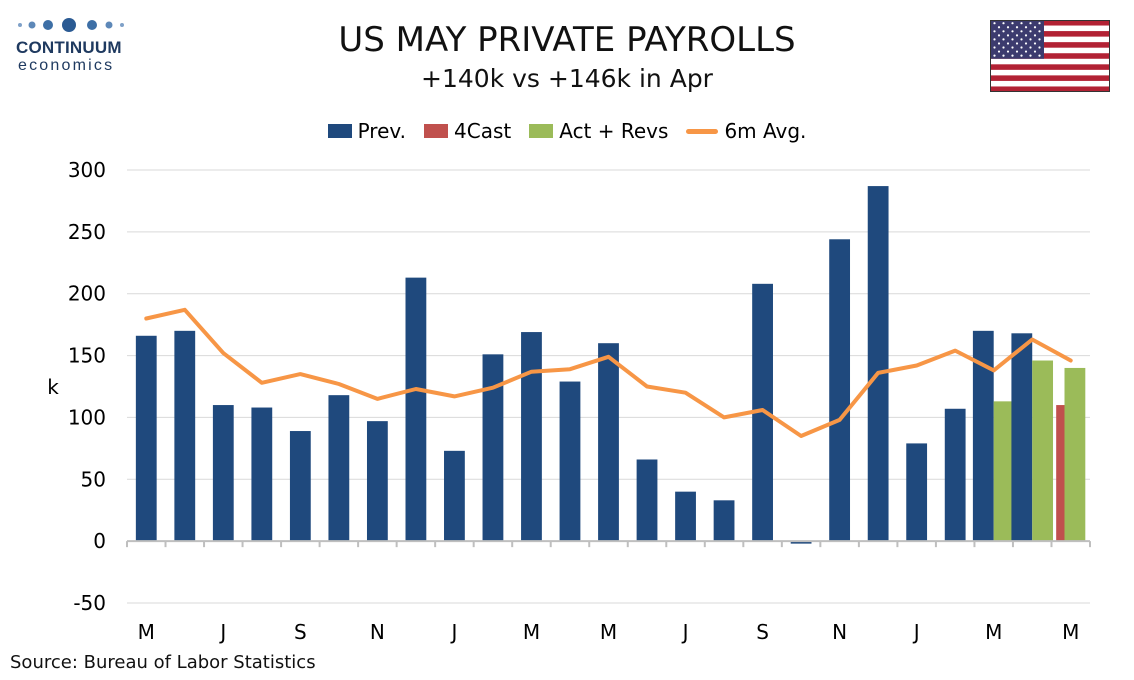 The width and height of the screenshot is (1134, 680). What do you see at coordinates (1060, 473) in the screenshot?
I see `bar-4cast` at bounding box center [1060, 473].